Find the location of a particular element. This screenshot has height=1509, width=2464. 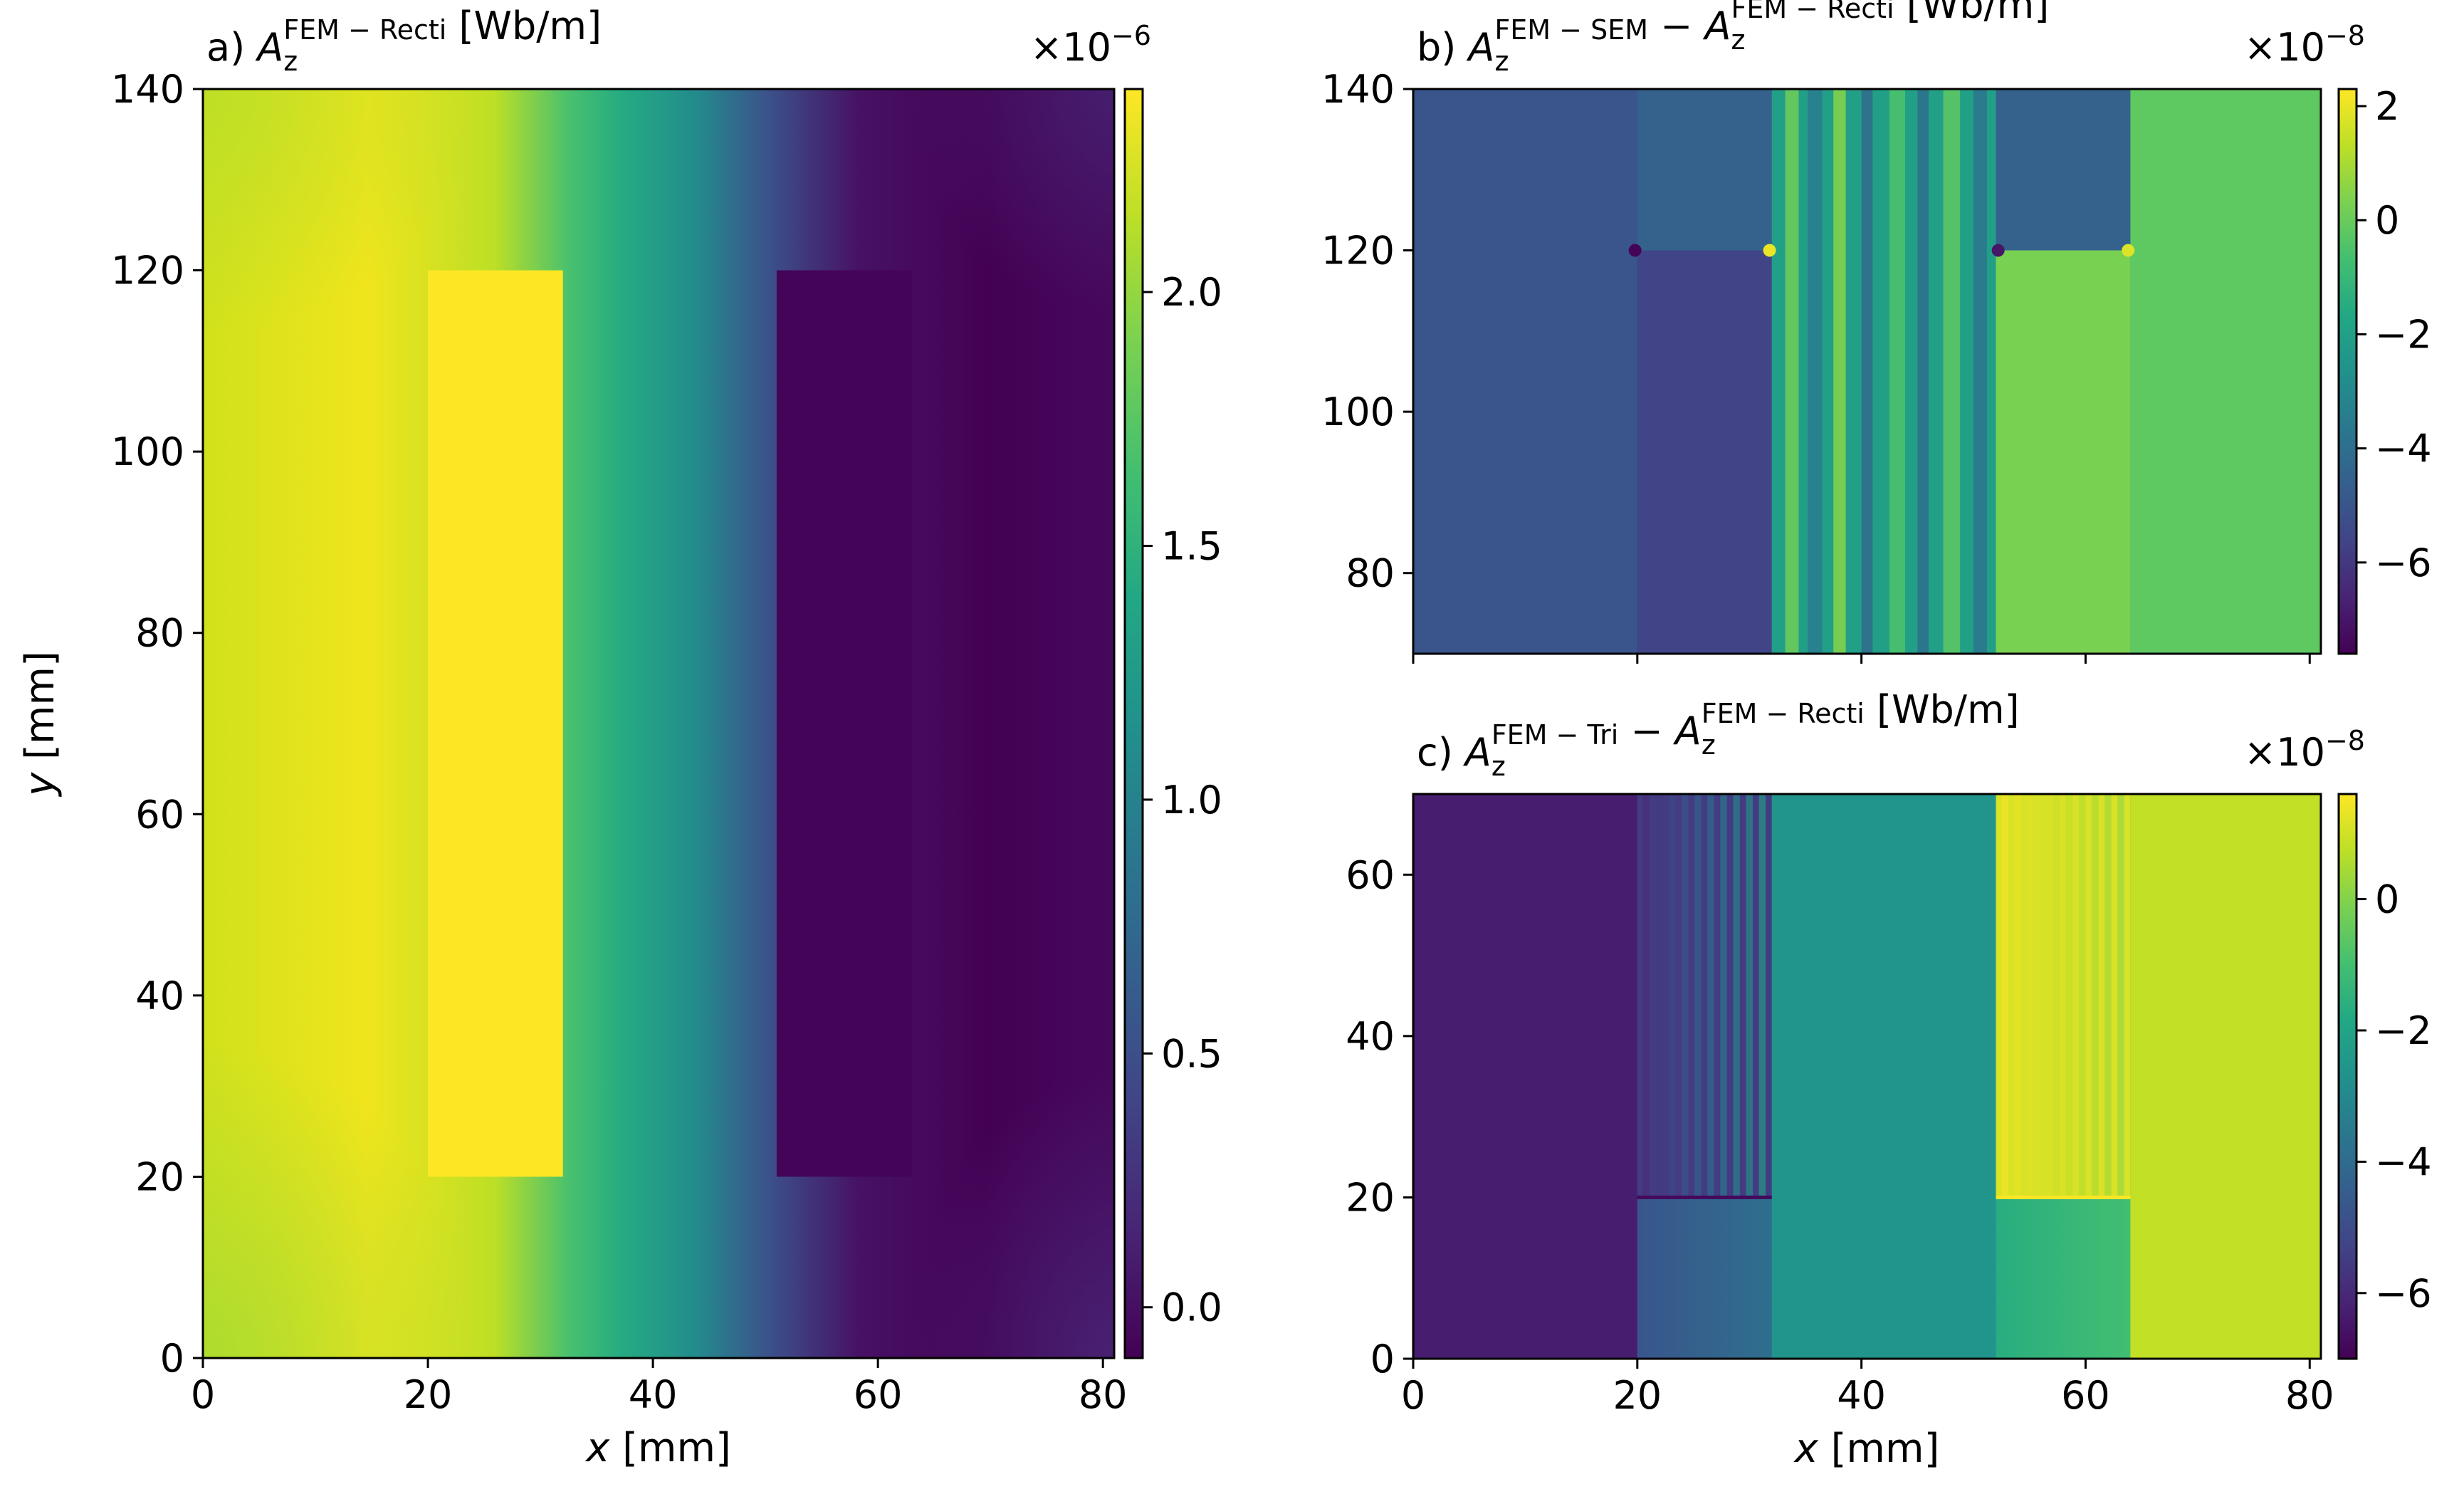

colorbar-multiplier: ×10⁻⁸ is located at coordinates (2304, 750).